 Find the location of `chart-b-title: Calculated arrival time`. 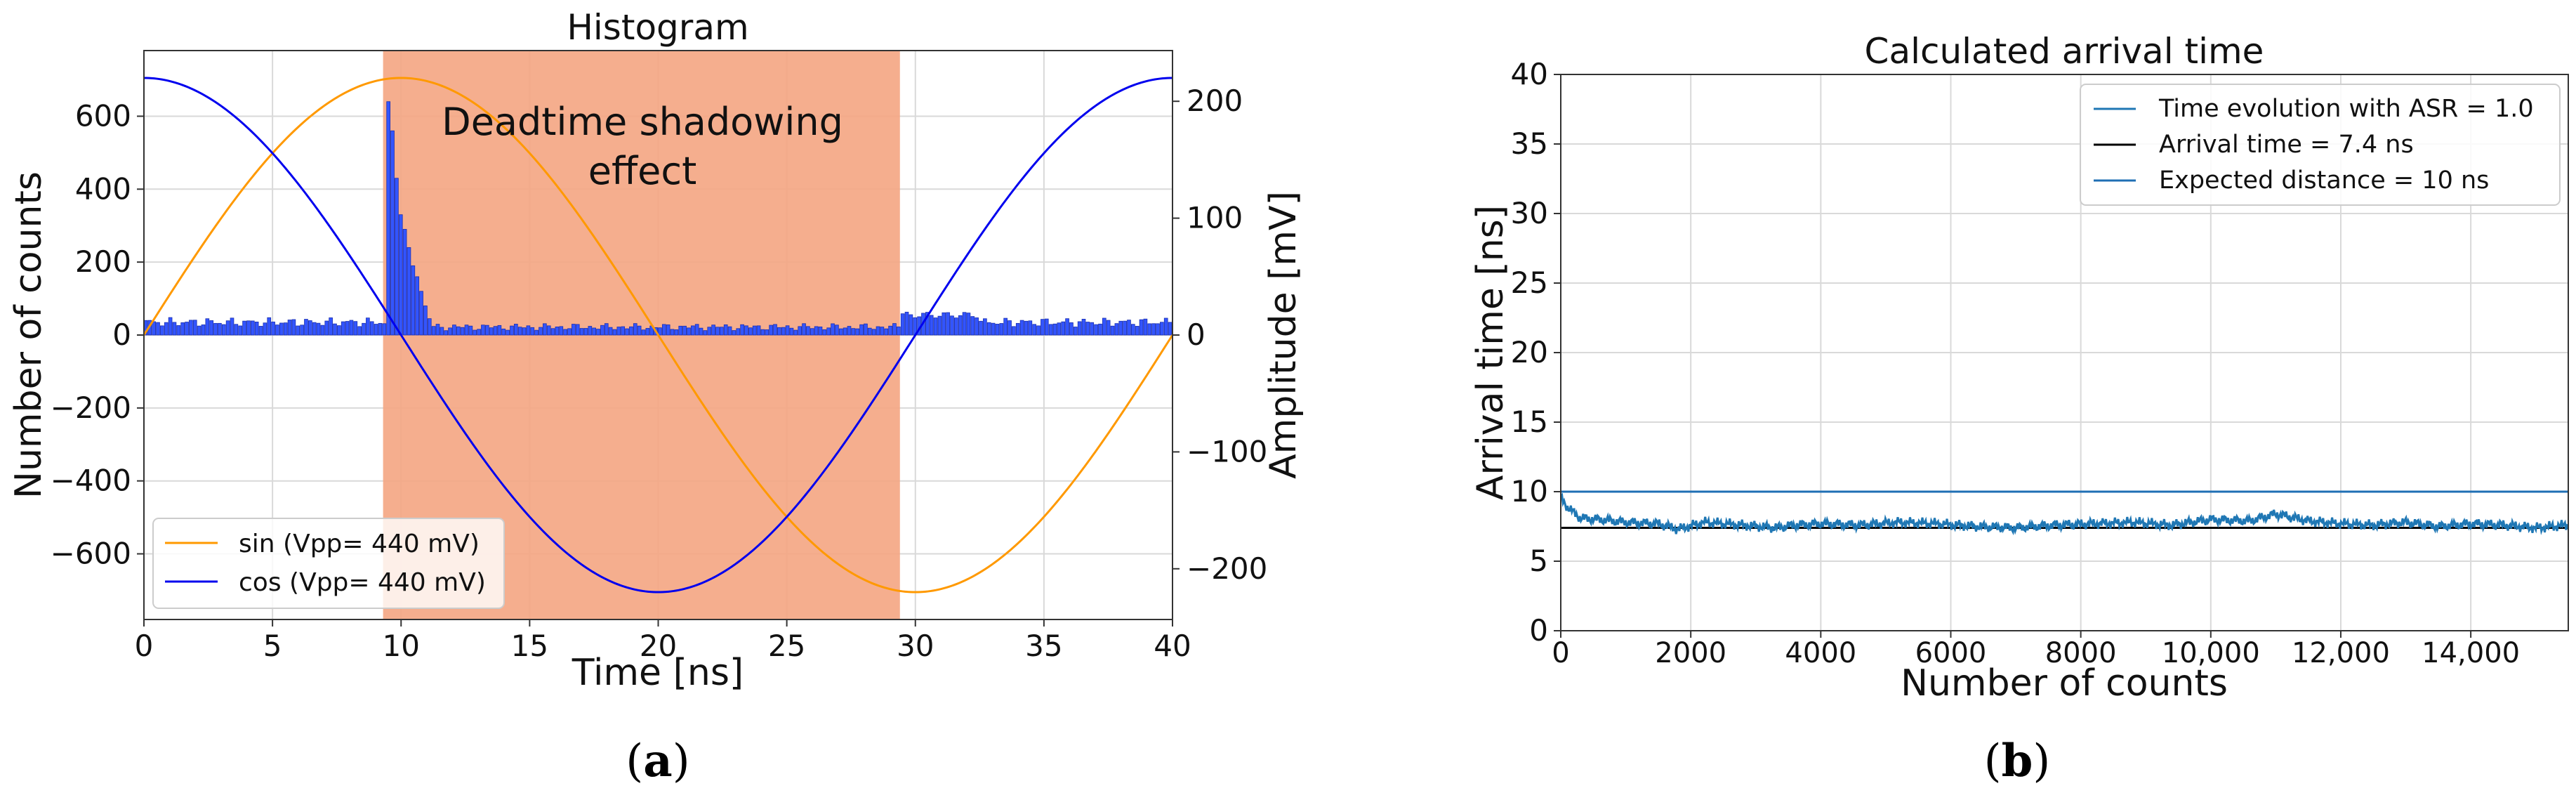

chart-b-title: Calculated arrival time is located at coordinates (2064, 51).